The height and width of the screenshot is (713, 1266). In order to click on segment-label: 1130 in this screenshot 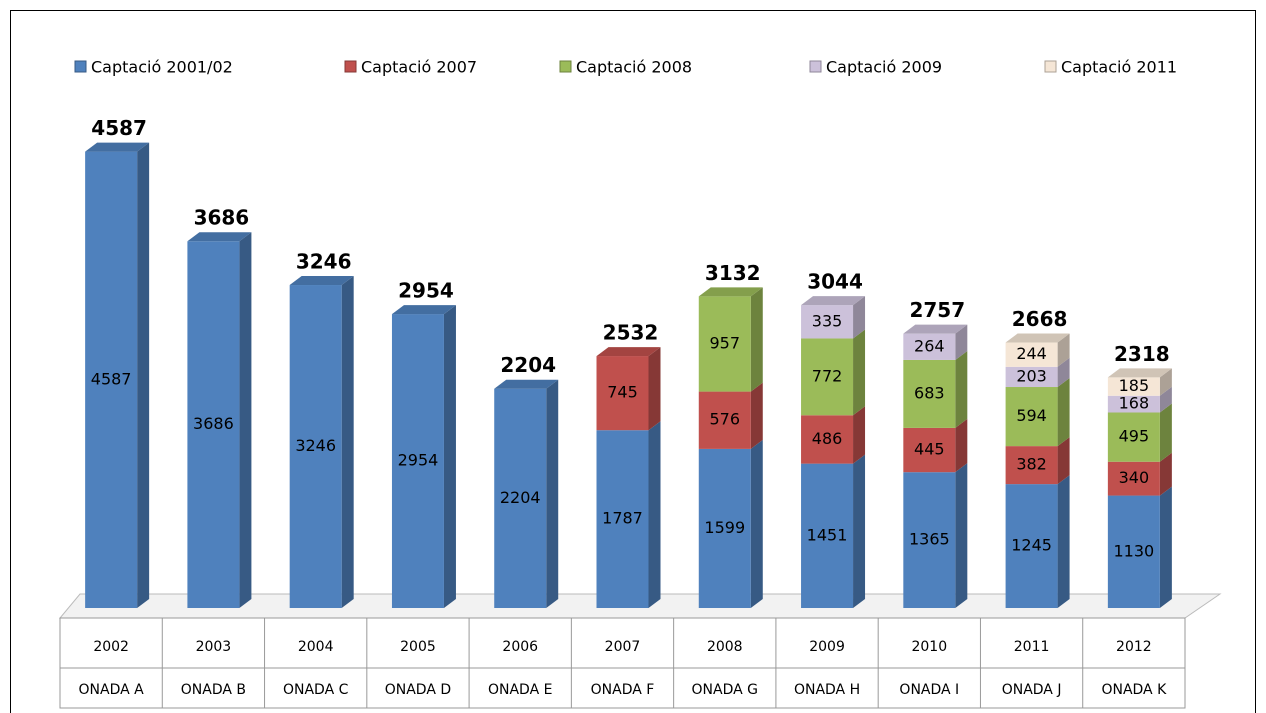, I will do `click(1134, 550)`.